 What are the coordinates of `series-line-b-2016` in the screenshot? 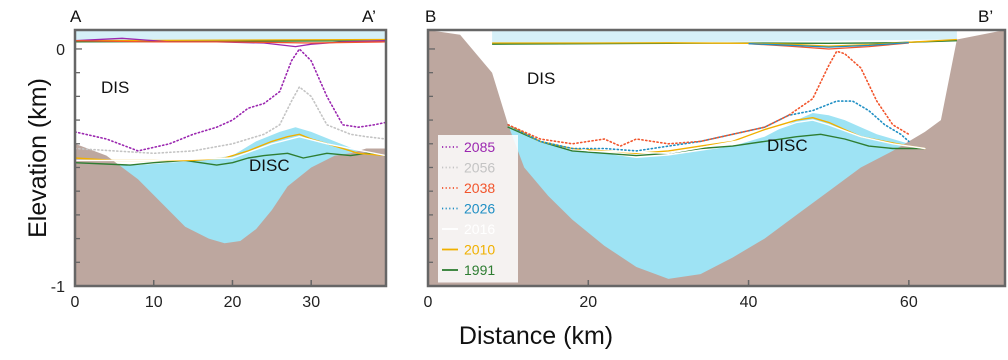 It's located at (716, 137).